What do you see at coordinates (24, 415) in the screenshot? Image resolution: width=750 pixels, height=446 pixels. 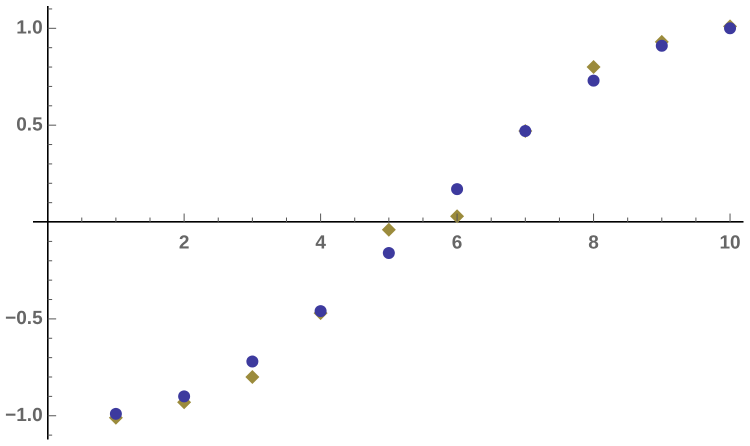 I see `y-tick-label: −1.0` at bounding box center [24, 415].